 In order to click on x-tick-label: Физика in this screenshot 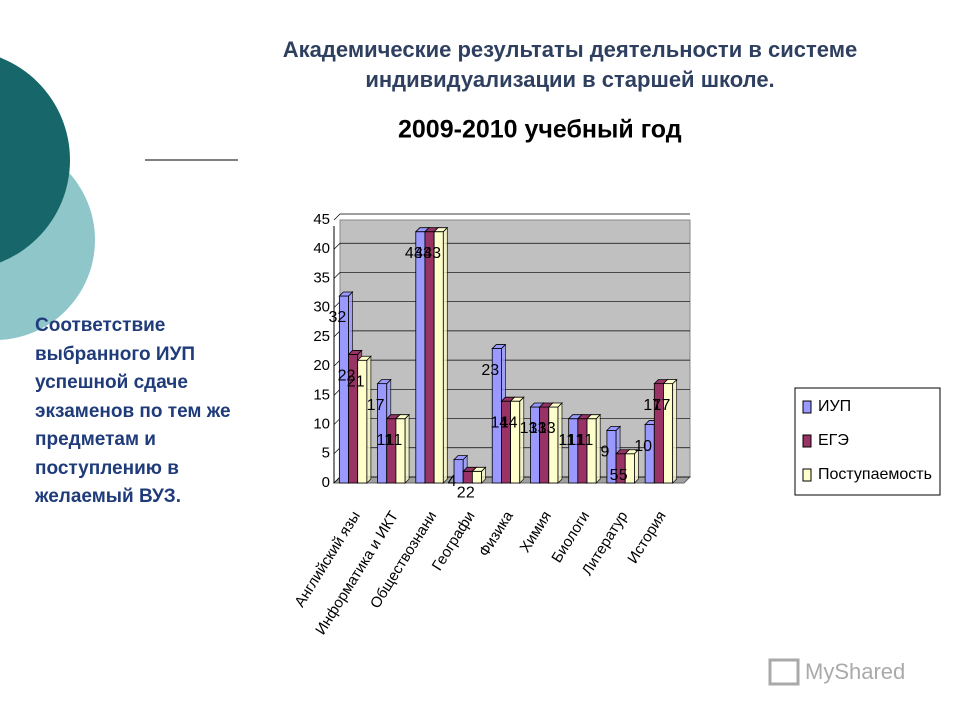, I will do `click(496, 534)`.